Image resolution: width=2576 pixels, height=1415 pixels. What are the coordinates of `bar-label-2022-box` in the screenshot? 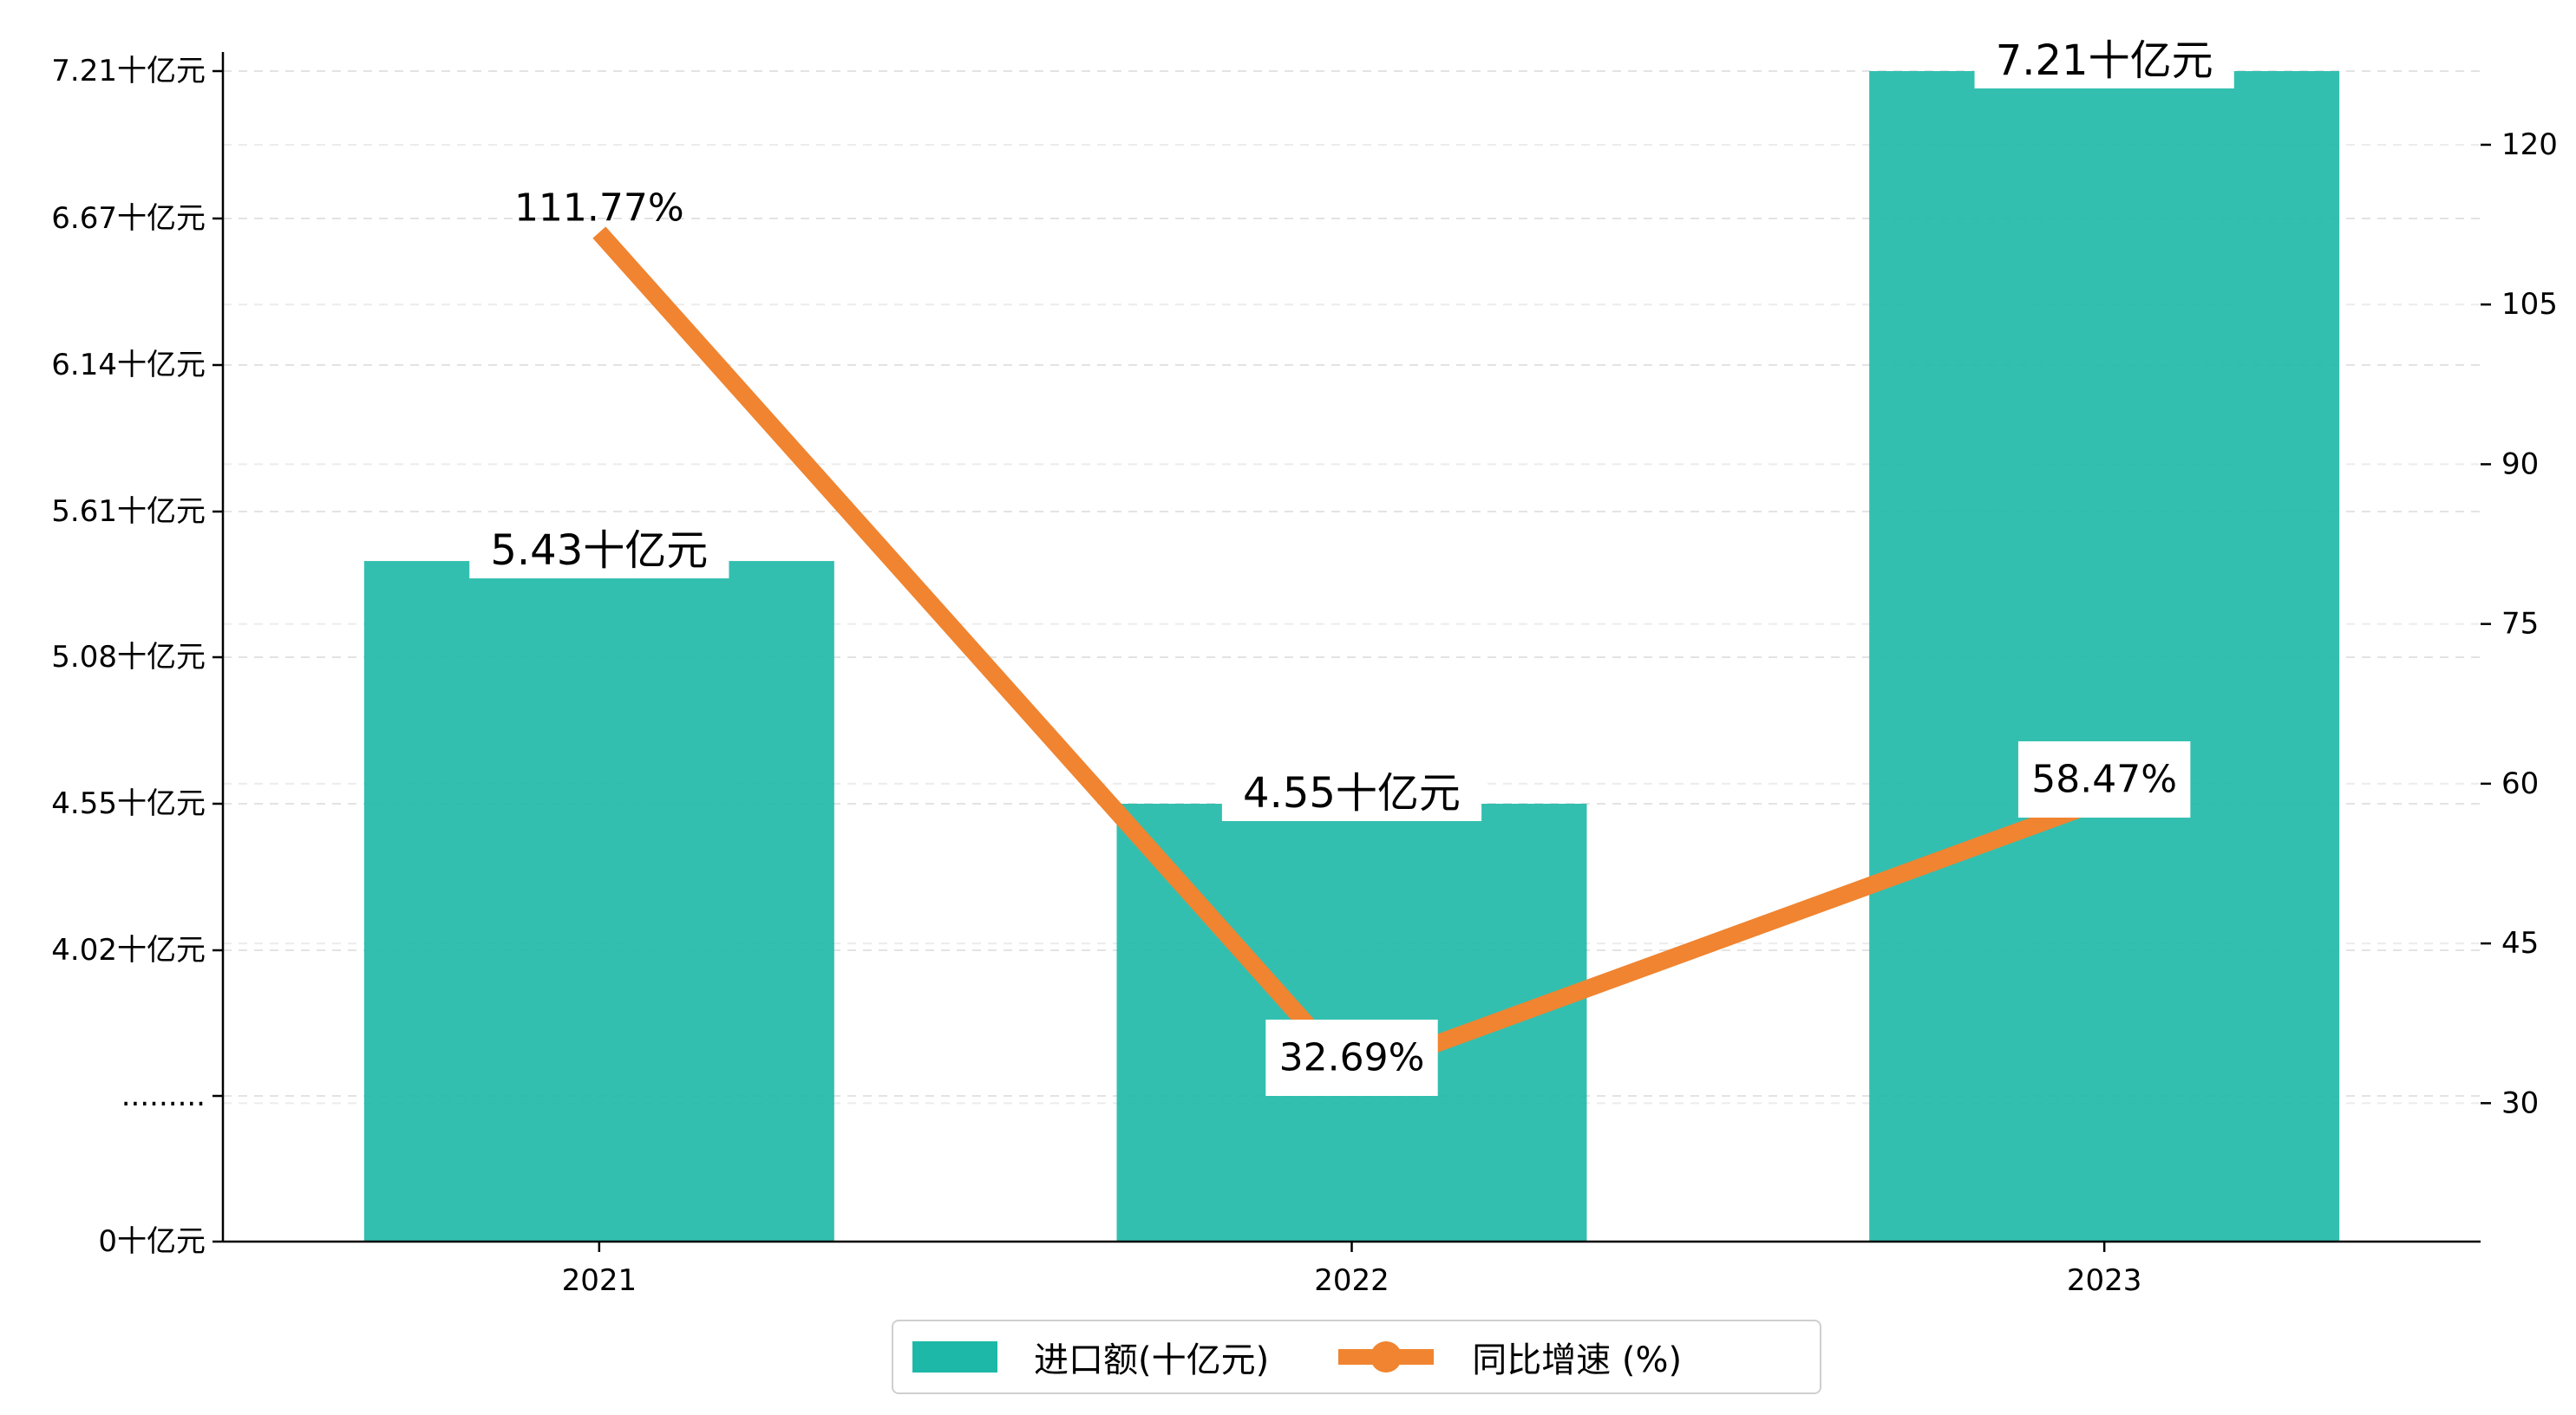 It's located at (1351, 793).